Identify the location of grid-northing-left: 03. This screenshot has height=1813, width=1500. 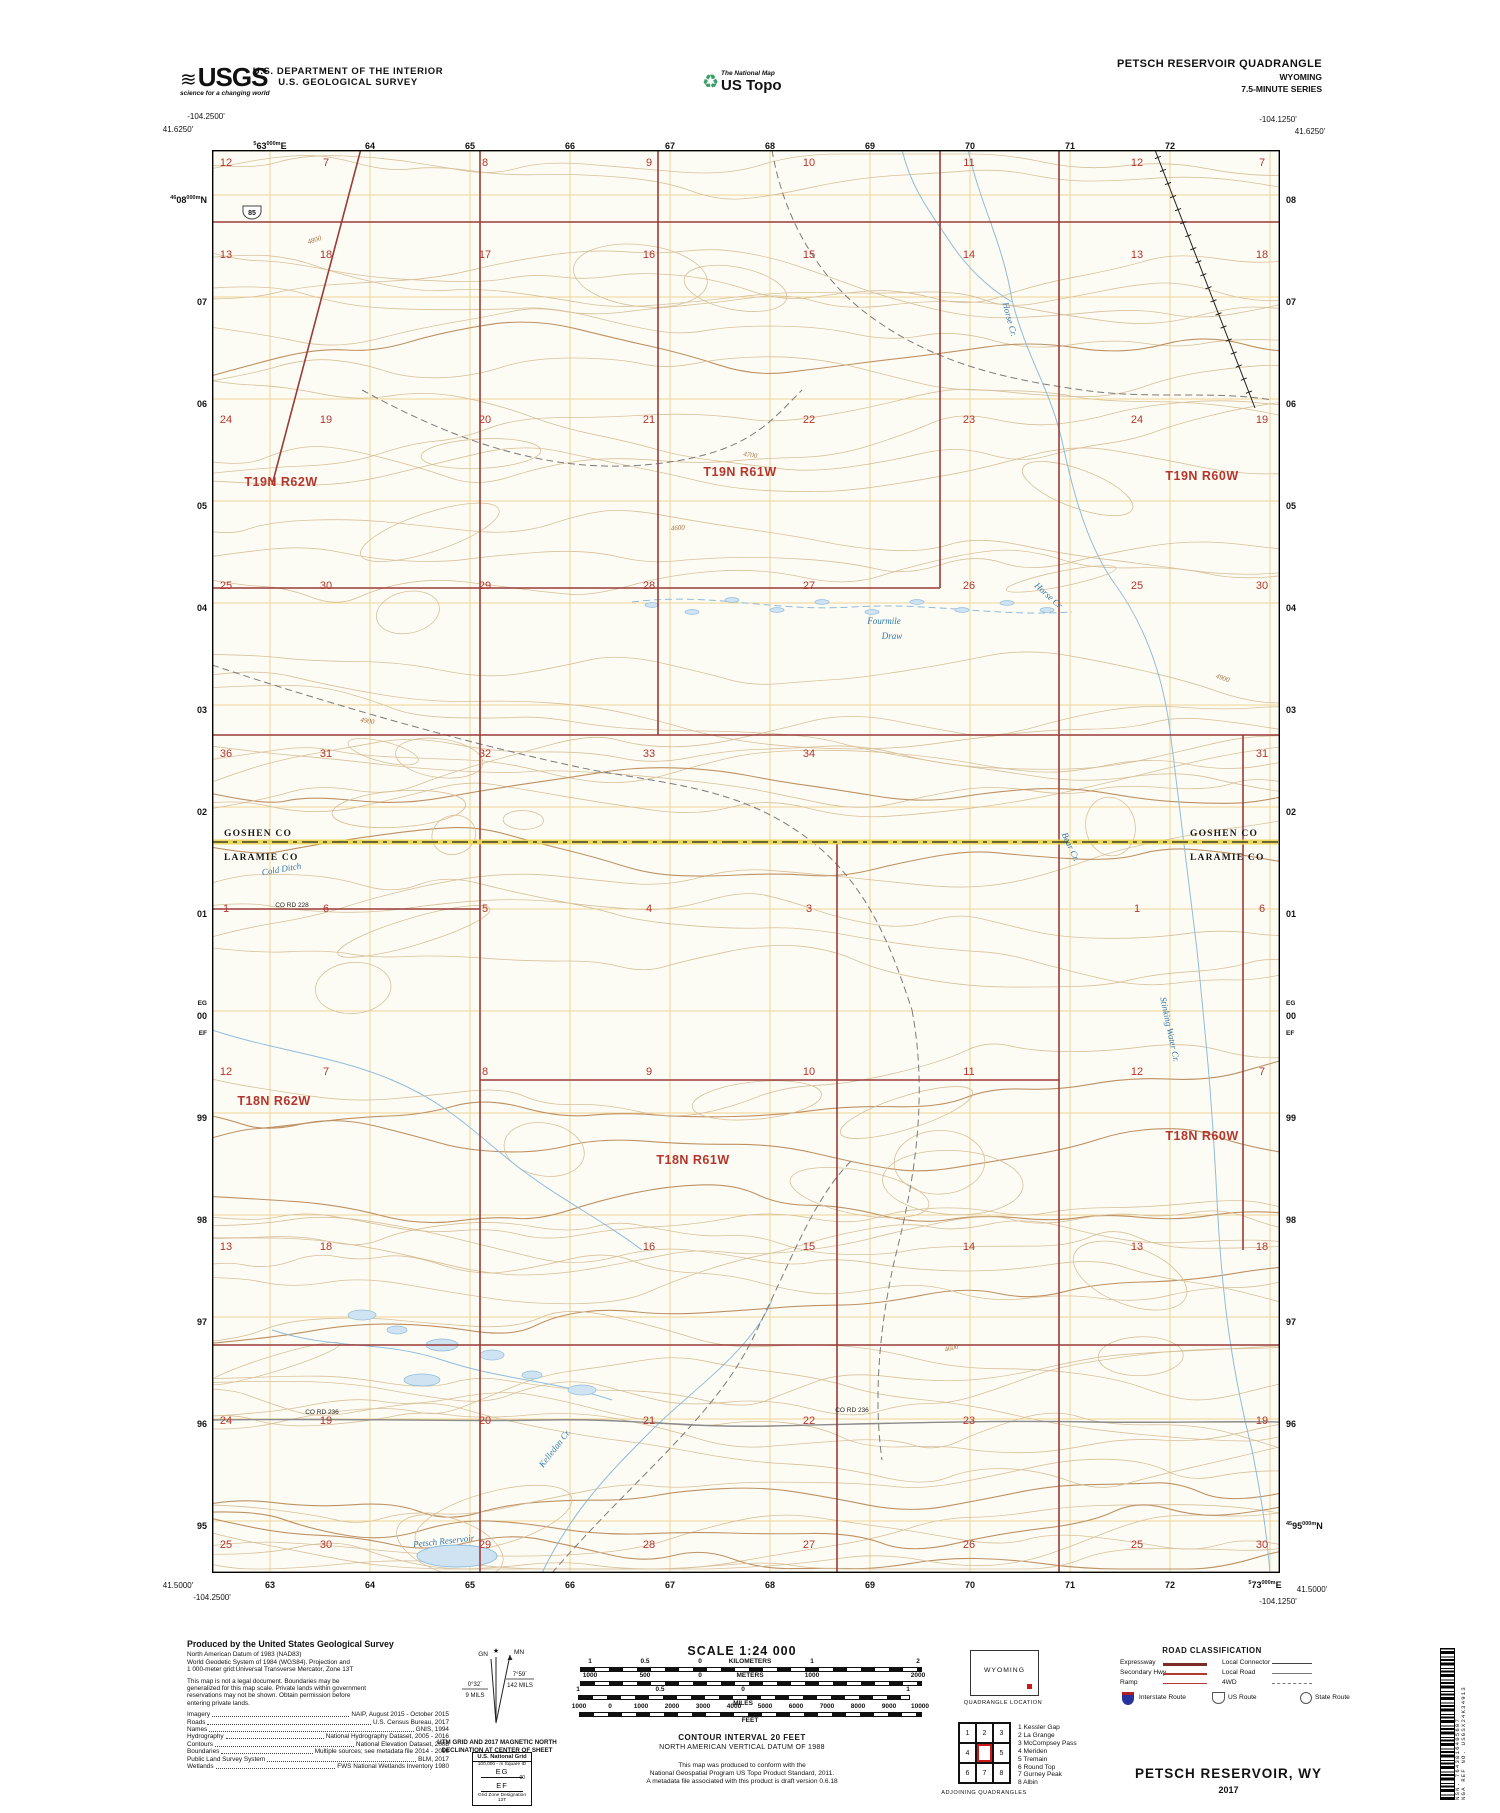
(201, 710).